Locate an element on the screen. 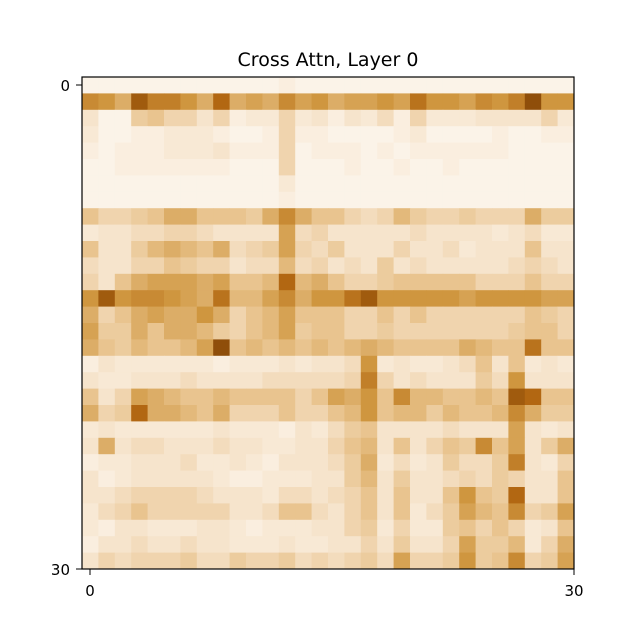 The height and width of the screenshot is (640, 640). heatmap-cell-r5-c21 is located at coordinates (435, 167).